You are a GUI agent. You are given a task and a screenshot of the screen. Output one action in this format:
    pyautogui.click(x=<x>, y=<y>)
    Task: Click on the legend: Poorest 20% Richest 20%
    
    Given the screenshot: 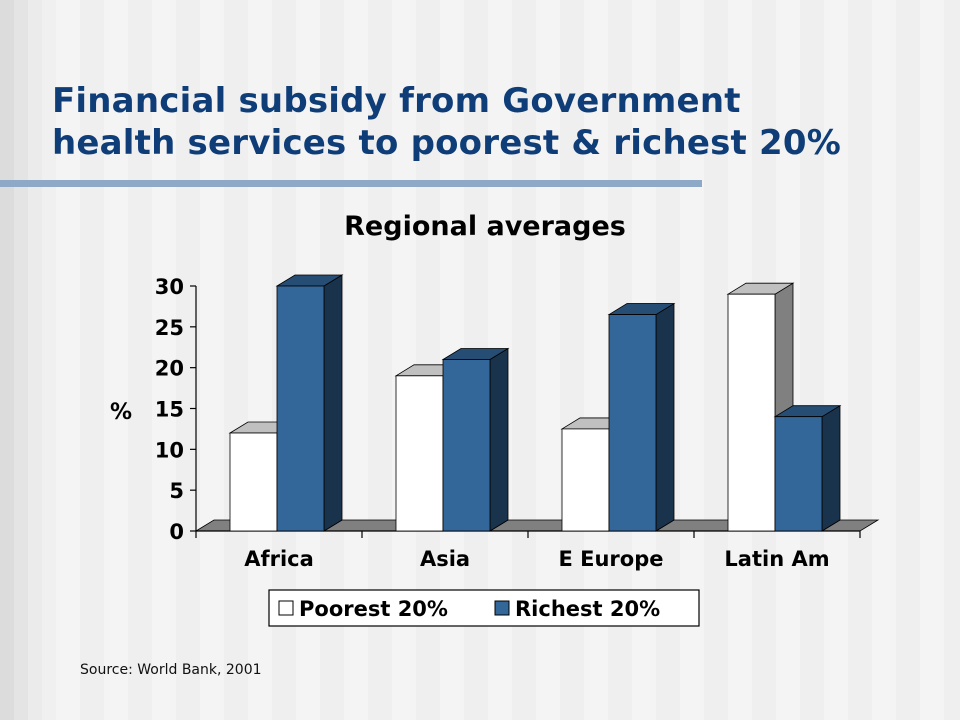 What is the action you would take?
    pyautogui.click(x=484, y=608)
    